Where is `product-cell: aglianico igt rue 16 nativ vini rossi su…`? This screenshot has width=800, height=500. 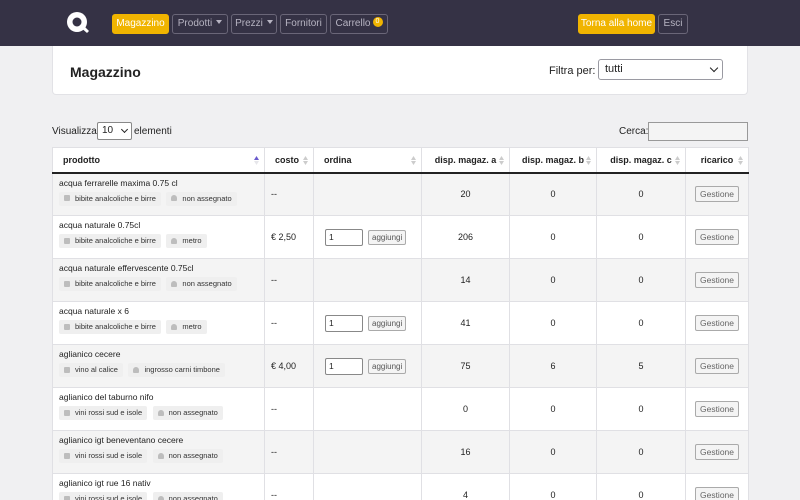 product-cell: aglianico igt rue 16 nativ vini rossi su… is located at coordinates (158, 486).